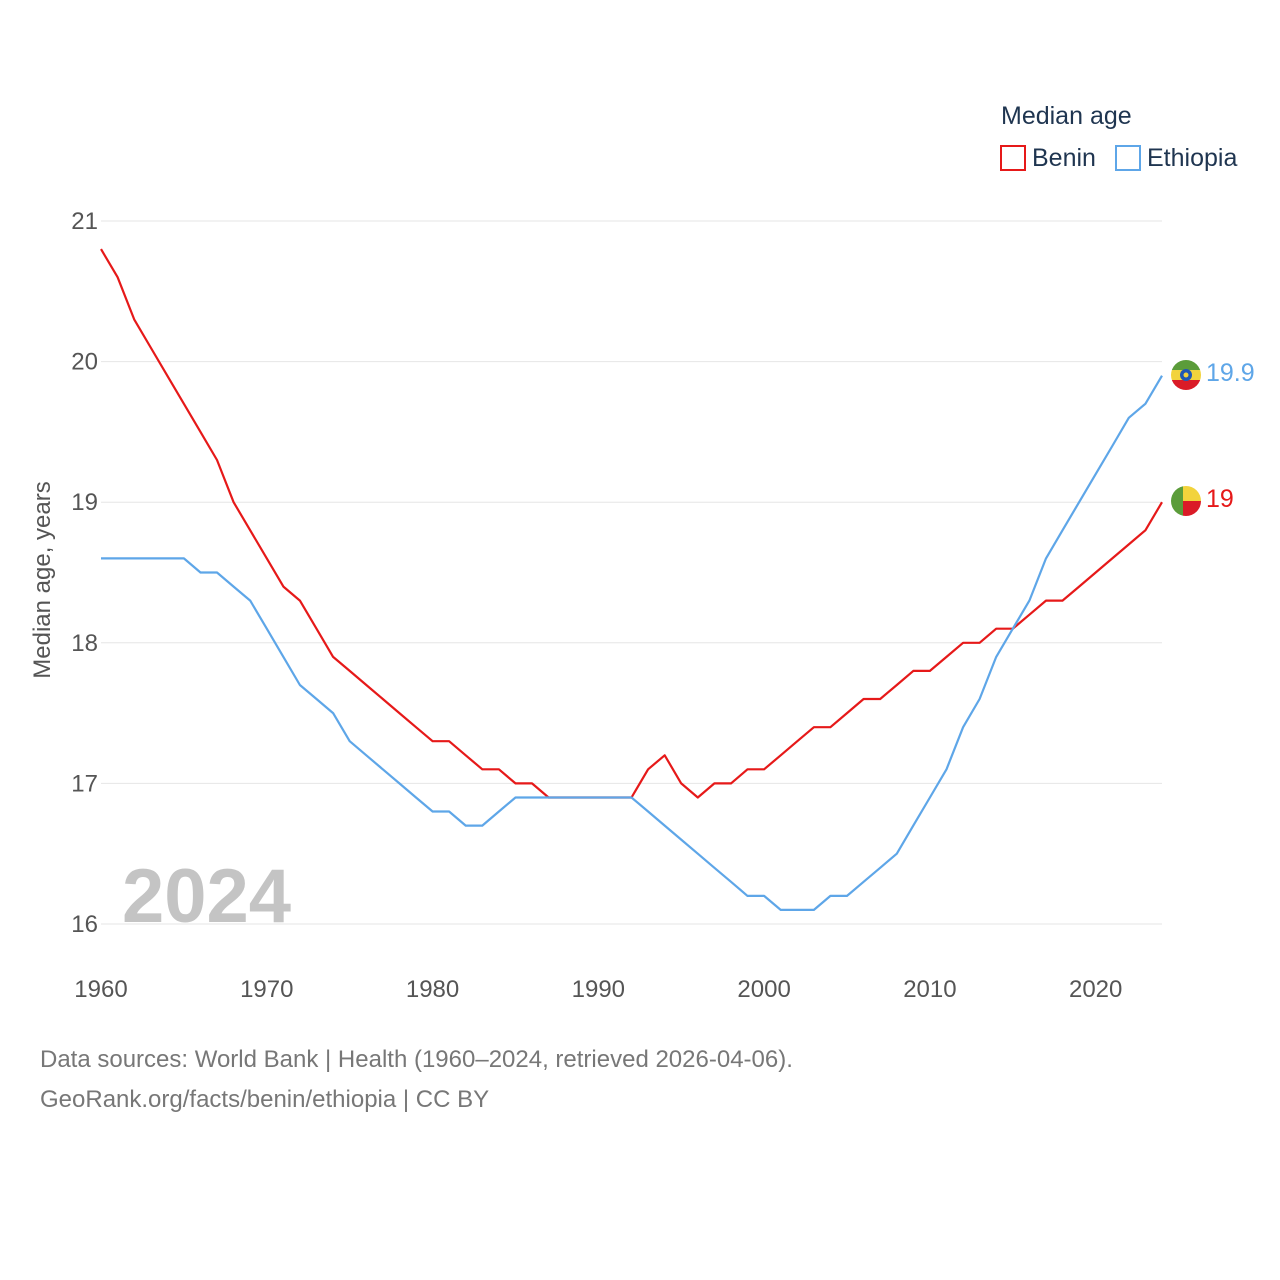 Image resolution: width=1280 pixels, height=1280 pixels. What do you see at coordinates (1066, 116) in the screenshot?
I see `legend-title: Median age` at bounding box center [1066, 116].